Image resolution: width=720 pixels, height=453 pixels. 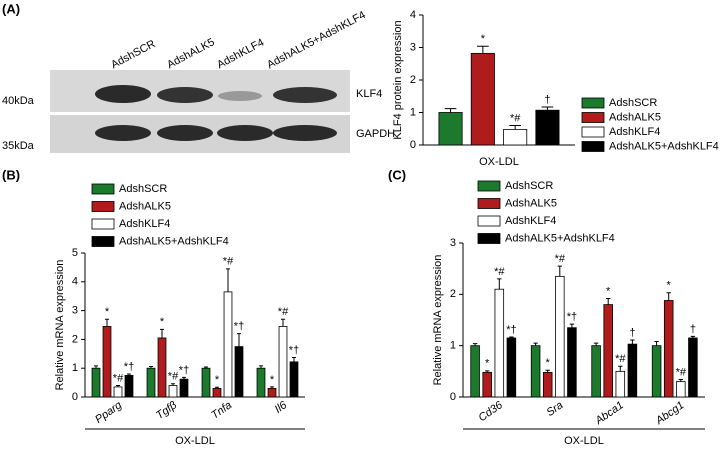 I want to click on panel-label: (A), so click(x=11, y=8).